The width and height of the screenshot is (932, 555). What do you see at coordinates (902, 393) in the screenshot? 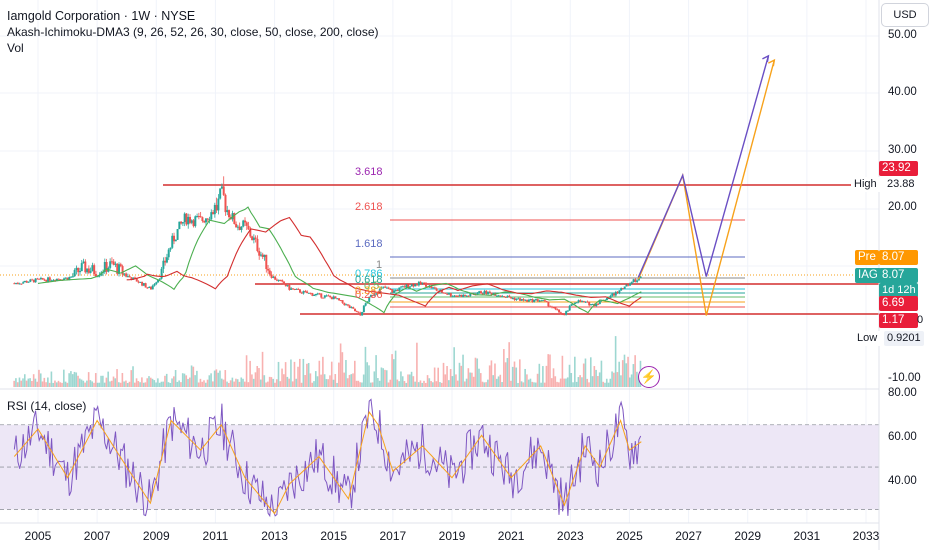
I see `rsi-axis-tick: 80.00` at bounding box center [902, 393].